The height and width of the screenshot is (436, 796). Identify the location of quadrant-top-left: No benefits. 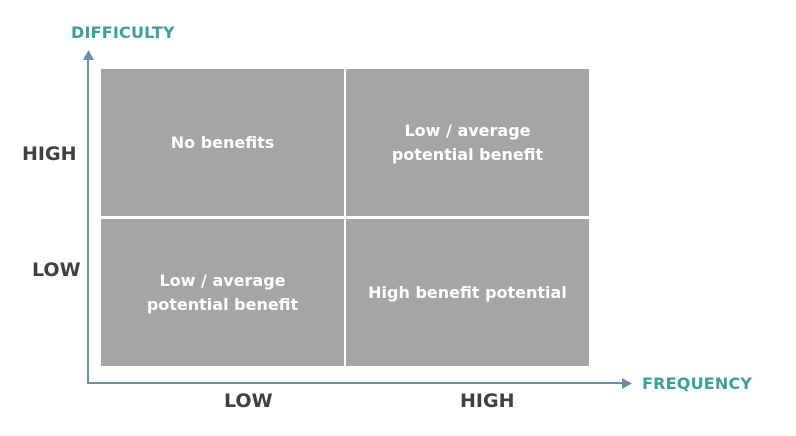
(222, 142).